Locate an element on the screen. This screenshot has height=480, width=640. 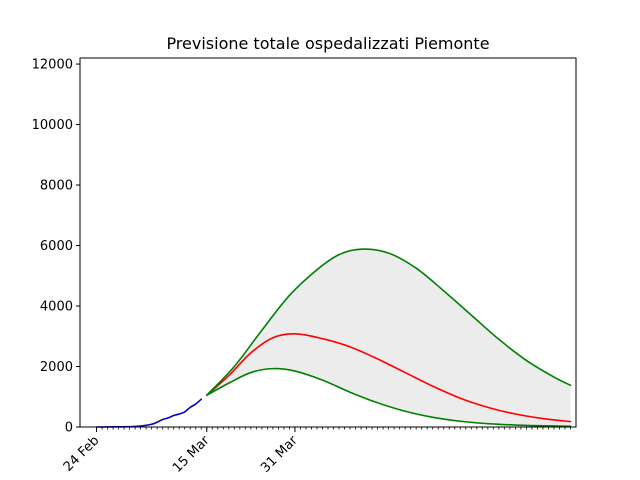
chart-title: Previsione totale ospedalizzati Piemonte is located at coordinates (327, 43).